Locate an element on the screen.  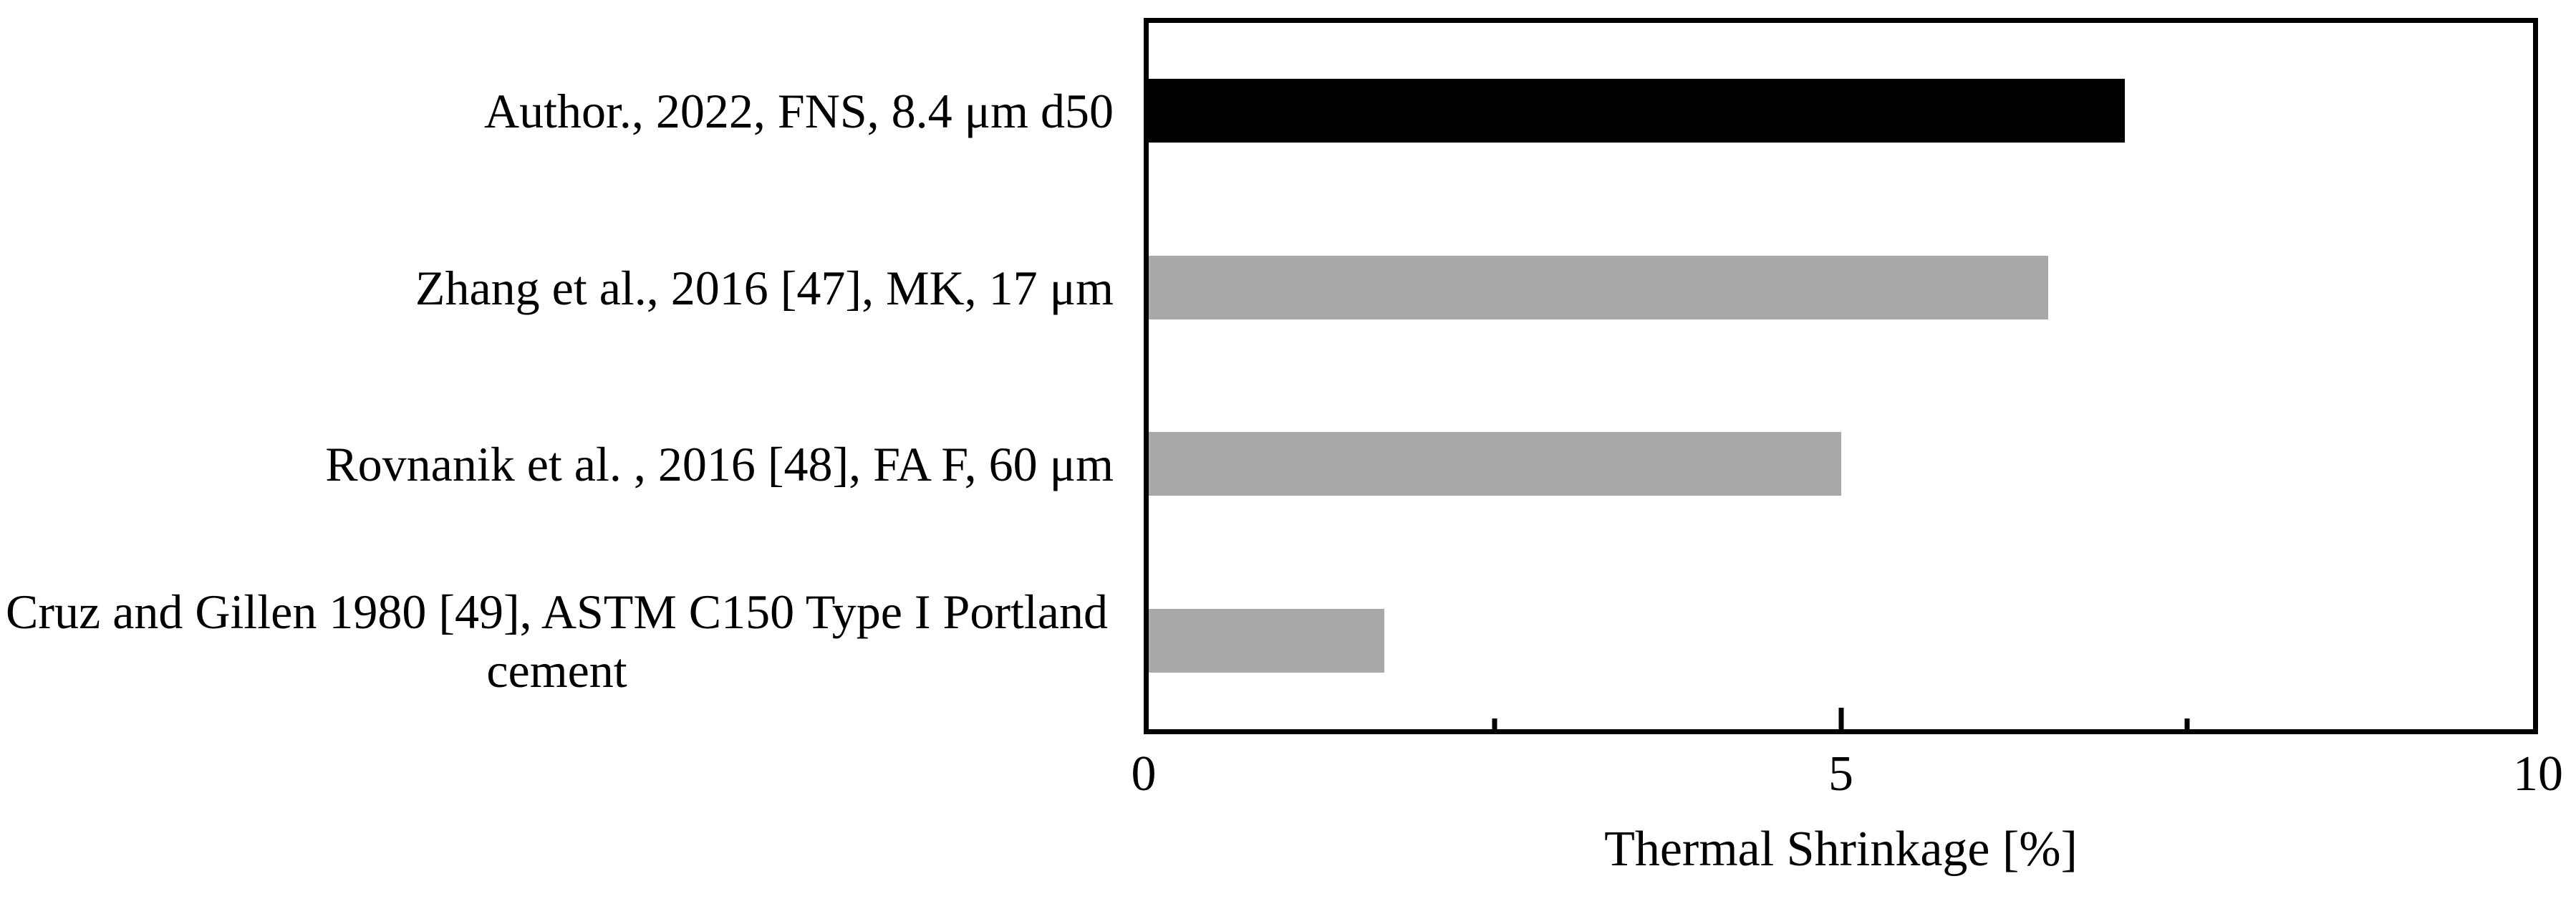
bar-rovnanik-2016 is located at coordinates (1495, 464).